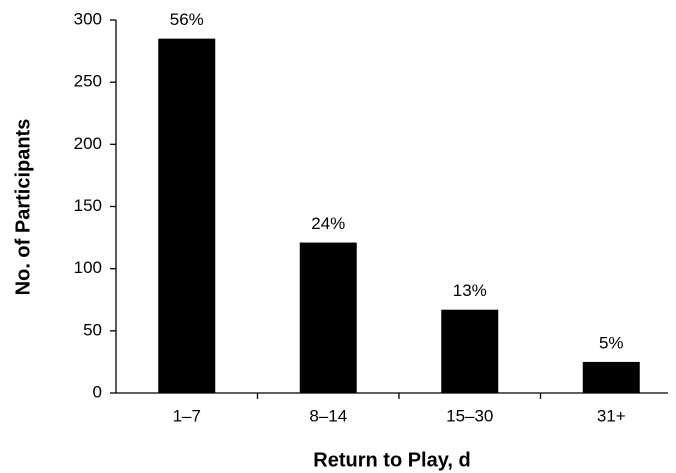  I want to click on y-tick-label: 100, so click(88, 267).